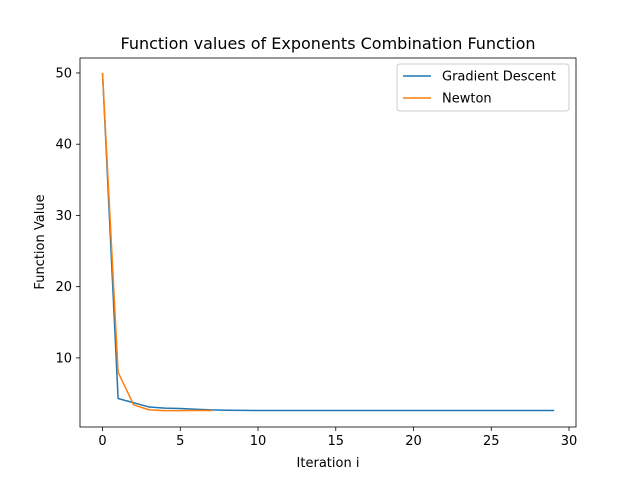  What do you see at coordinates (157, 242) in the screenshot?
I see `series-line-newton` at bounding box center [157, 242].